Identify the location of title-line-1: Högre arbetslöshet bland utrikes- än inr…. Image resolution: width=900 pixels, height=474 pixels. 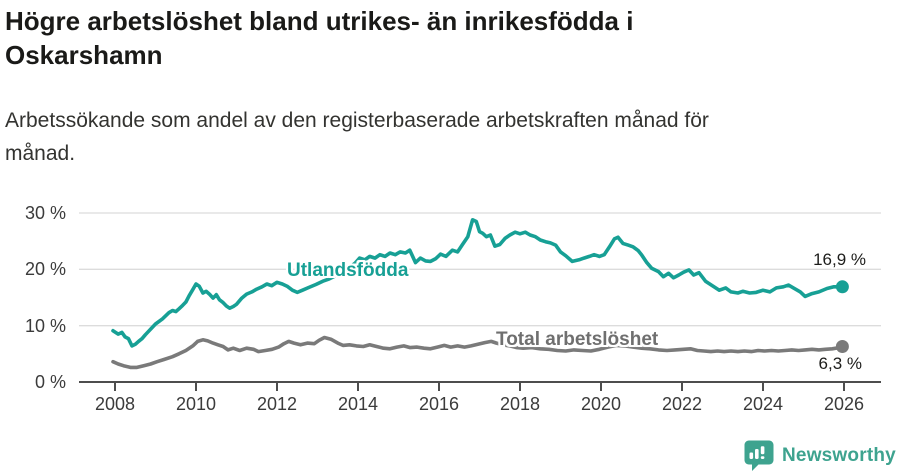
(319, 21).